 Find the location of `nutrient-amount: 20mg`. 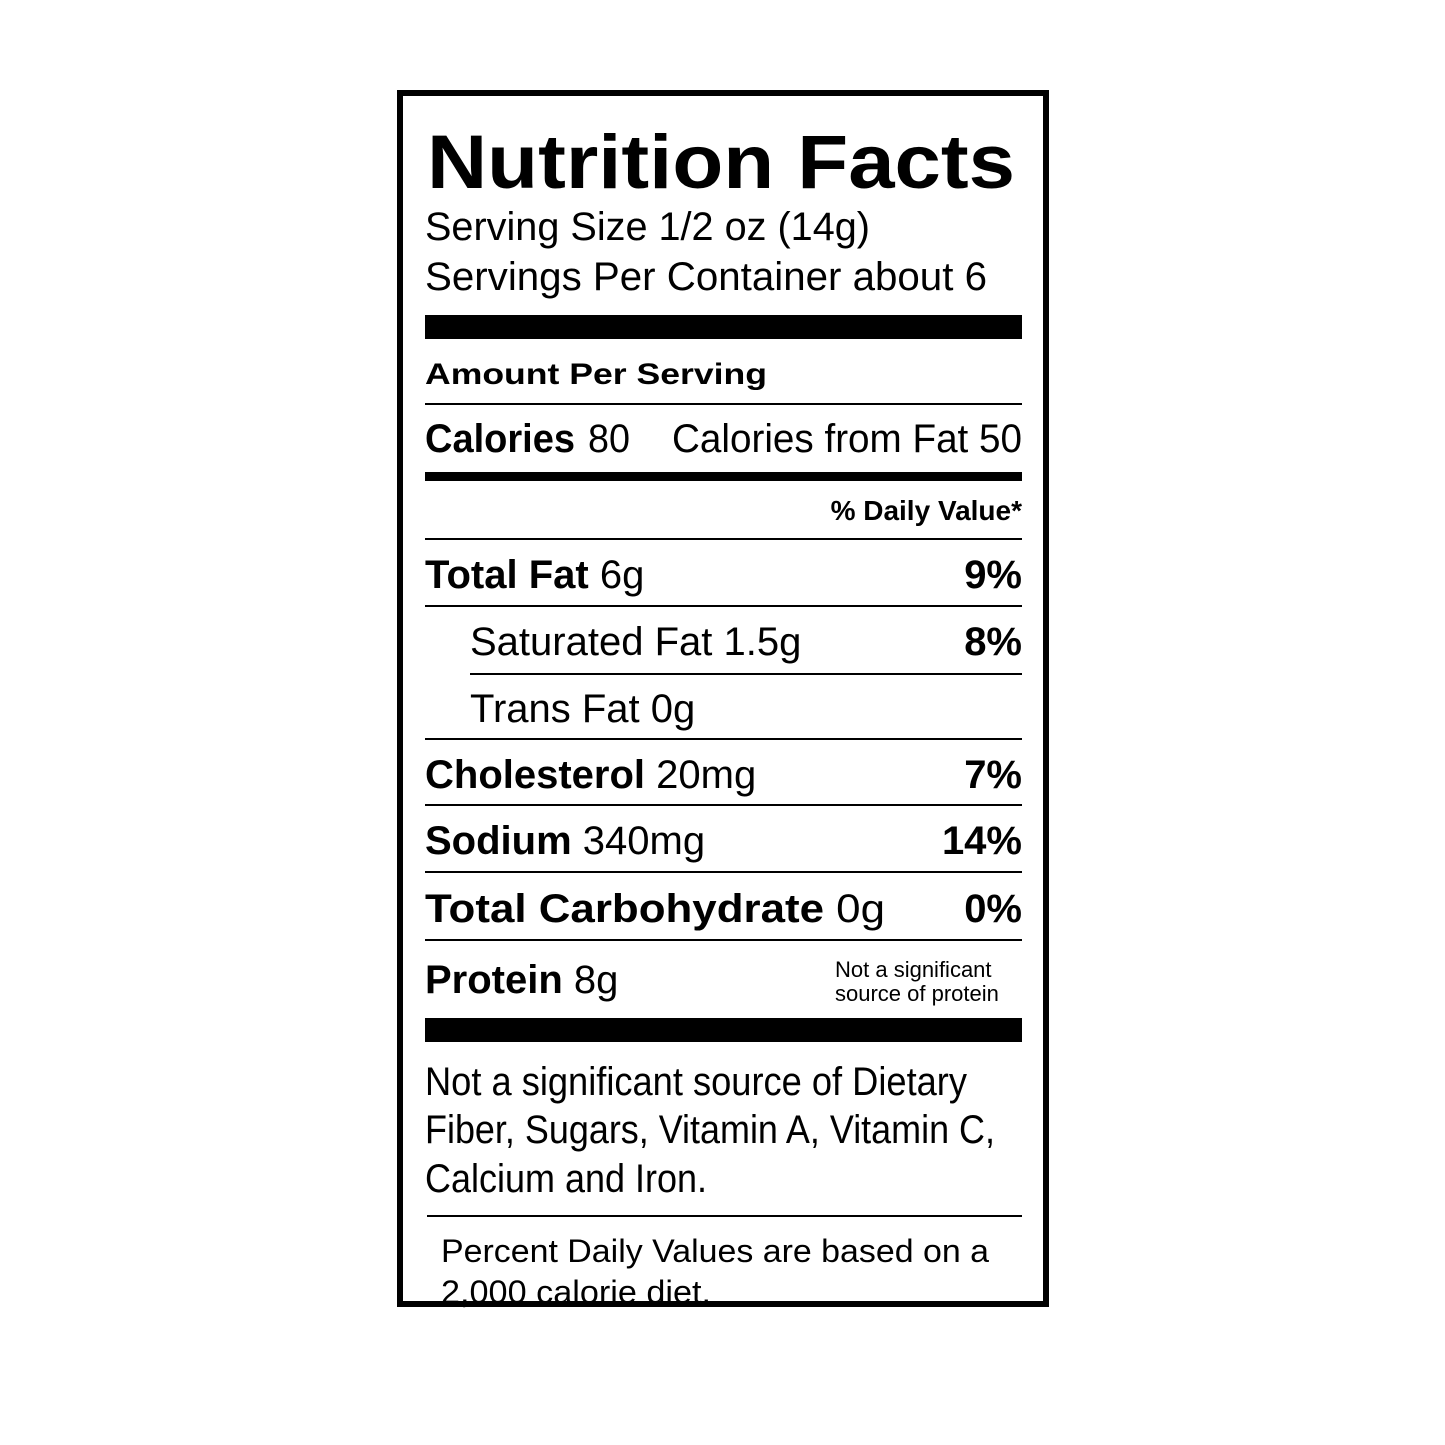

nutrient-amount: 20mg is located at coordinates (706, 775).